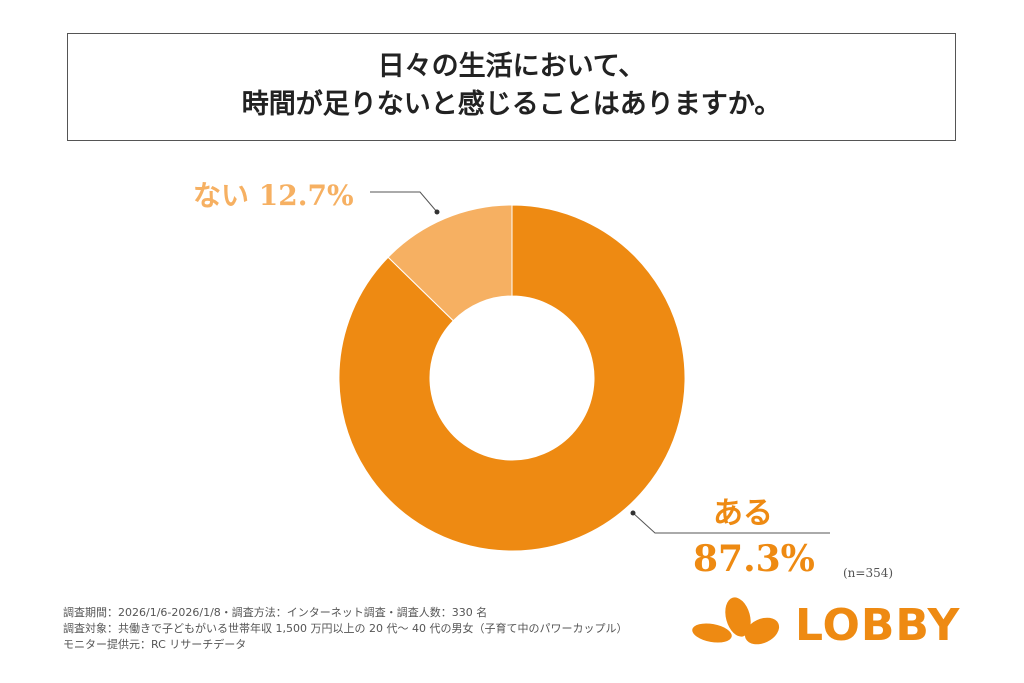  Describe the element at coordinates (868, 573) in the screenshot. I see `sample-size: (n=354)` at that location.